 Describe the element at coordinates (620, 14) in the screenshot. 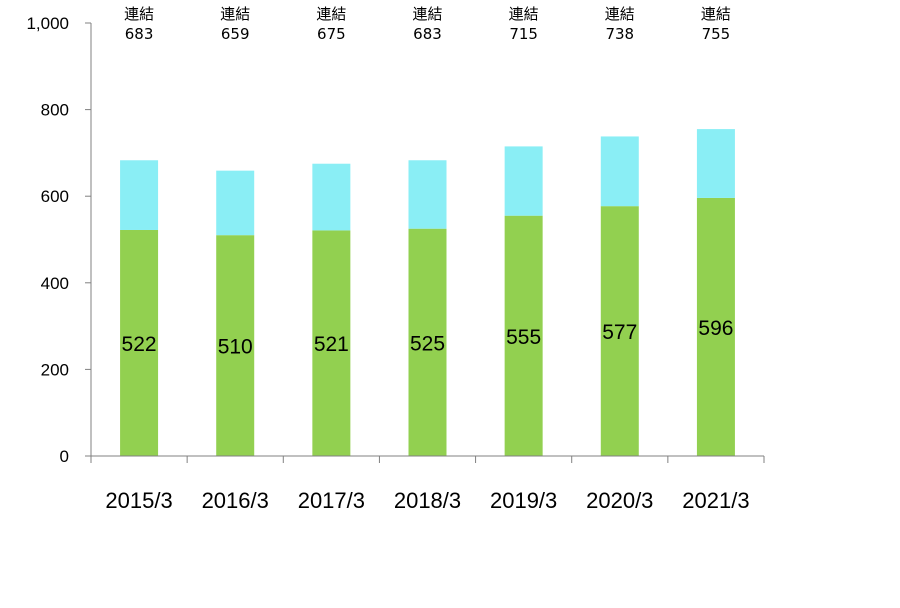

I see `total-prefix-label-5: 連結` at that location.